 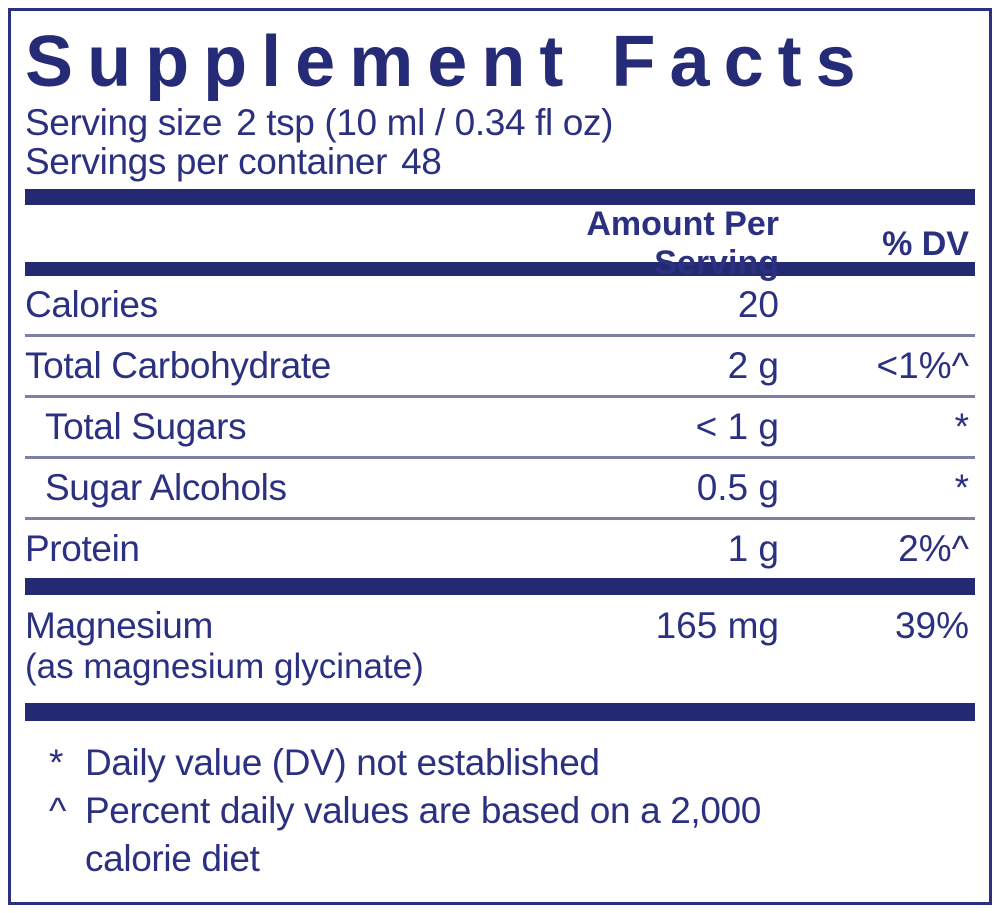 I want to click on footnote-text: Daily value (DV) not established, so click(x=342, y=762).